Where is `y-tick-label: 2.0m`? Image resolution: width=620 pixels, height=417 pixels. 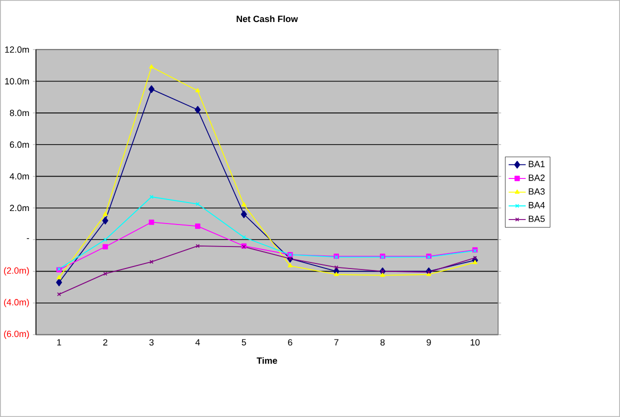 y-tick-label: 2.0m is located at coordinates (19, 208).